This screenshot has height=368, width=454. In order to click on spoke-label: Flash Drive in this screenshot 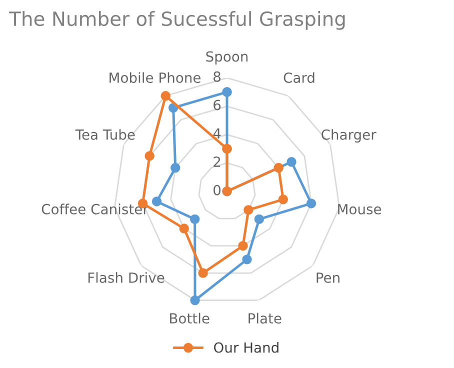, I will do `click(126, 277)`.